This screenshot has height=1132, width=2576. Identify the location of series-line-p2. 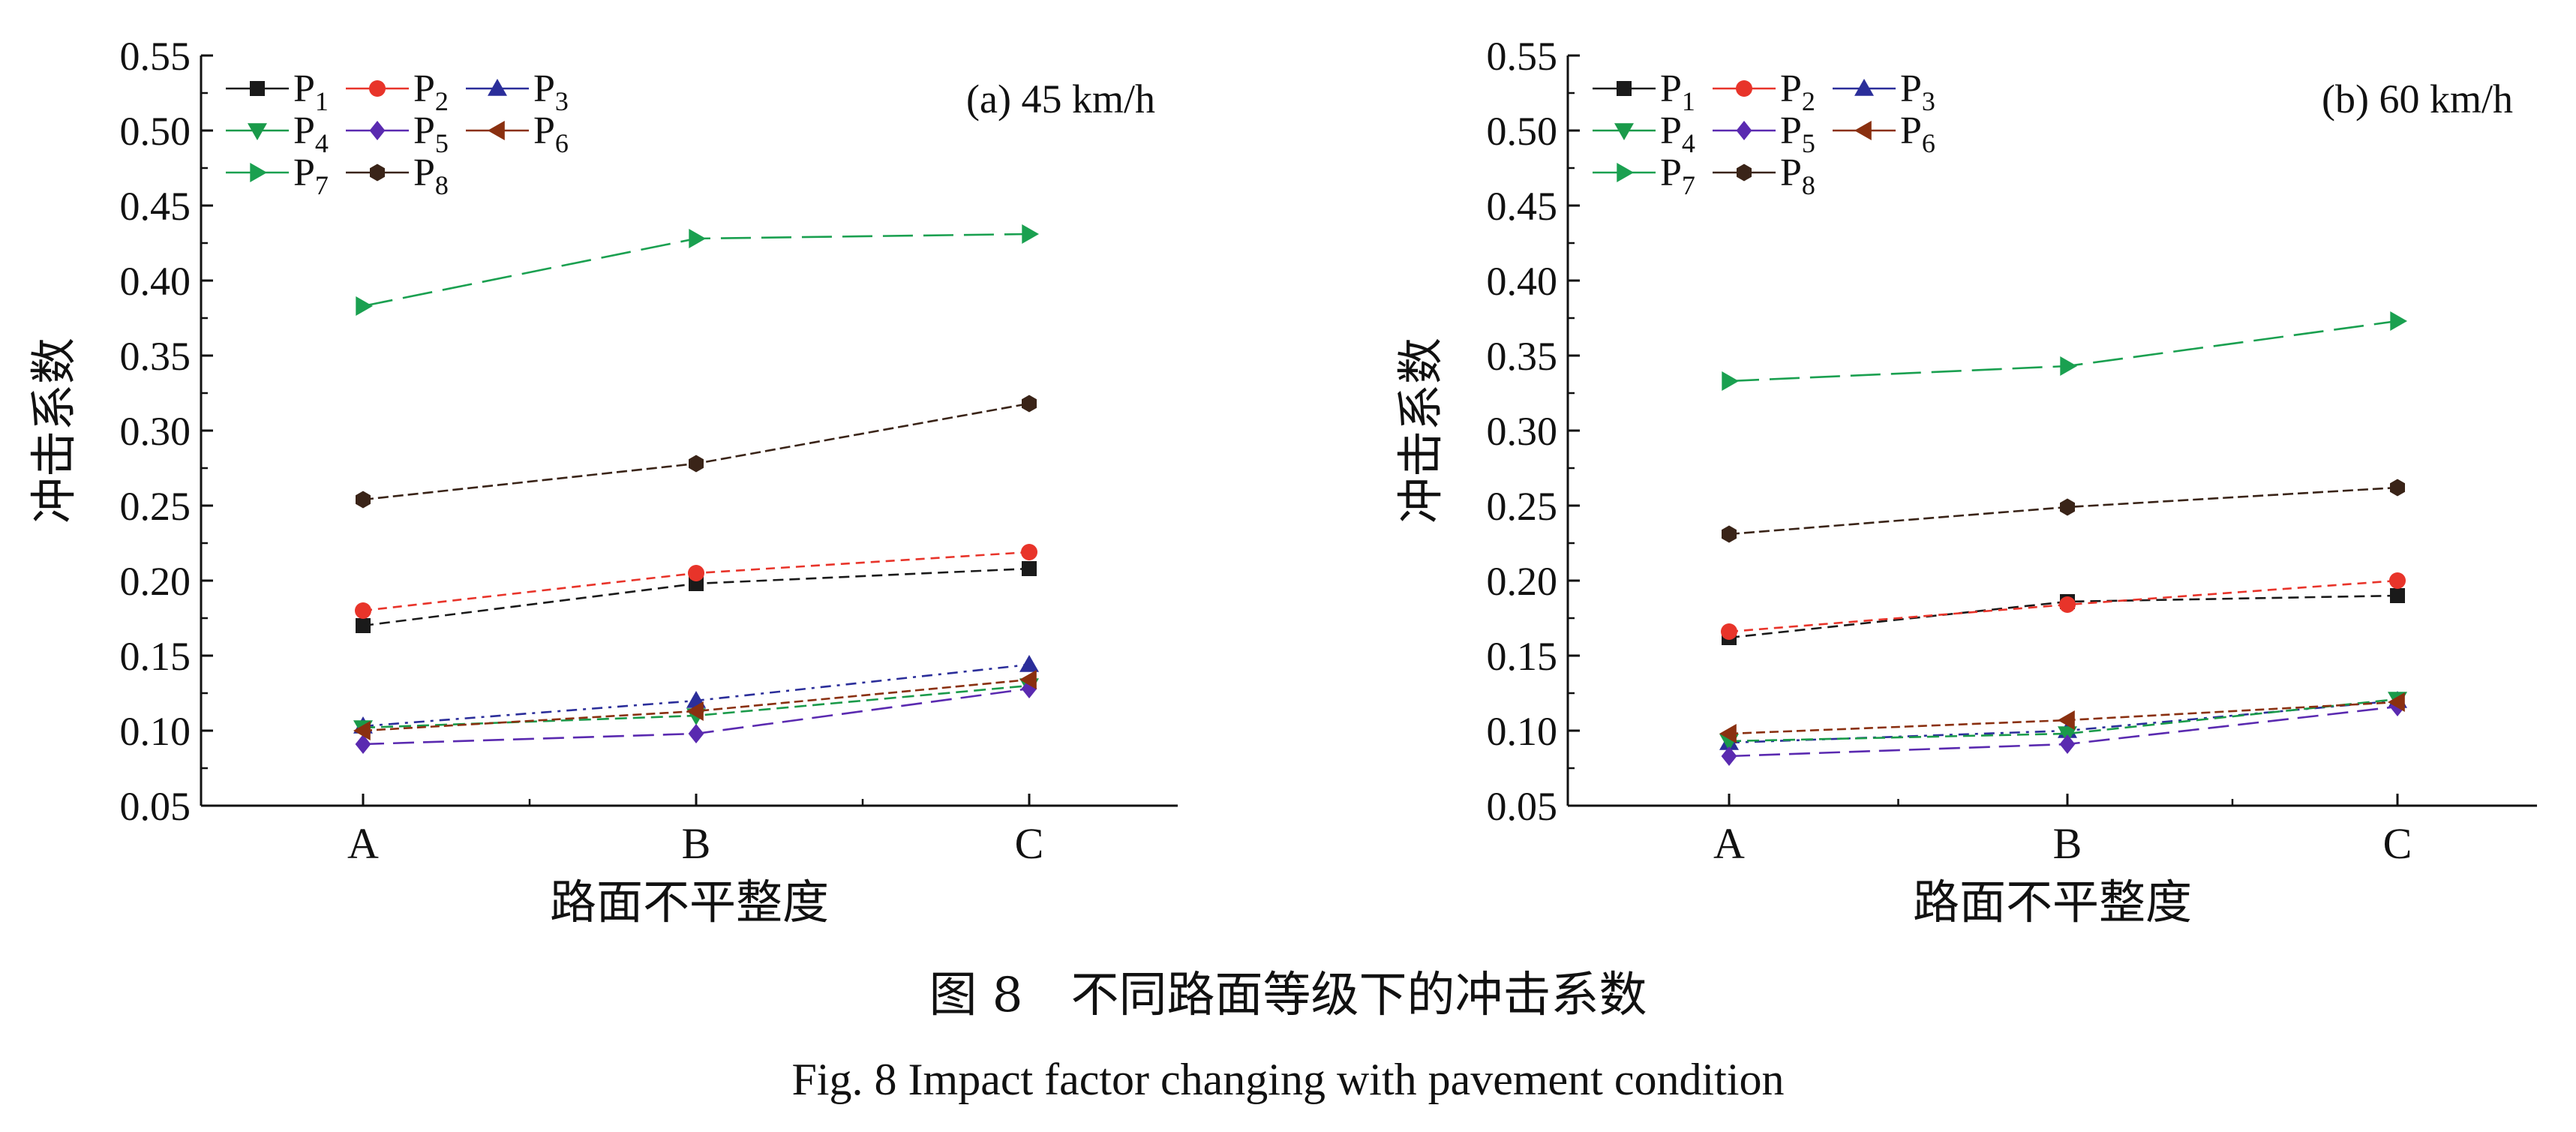
(2063, 606).